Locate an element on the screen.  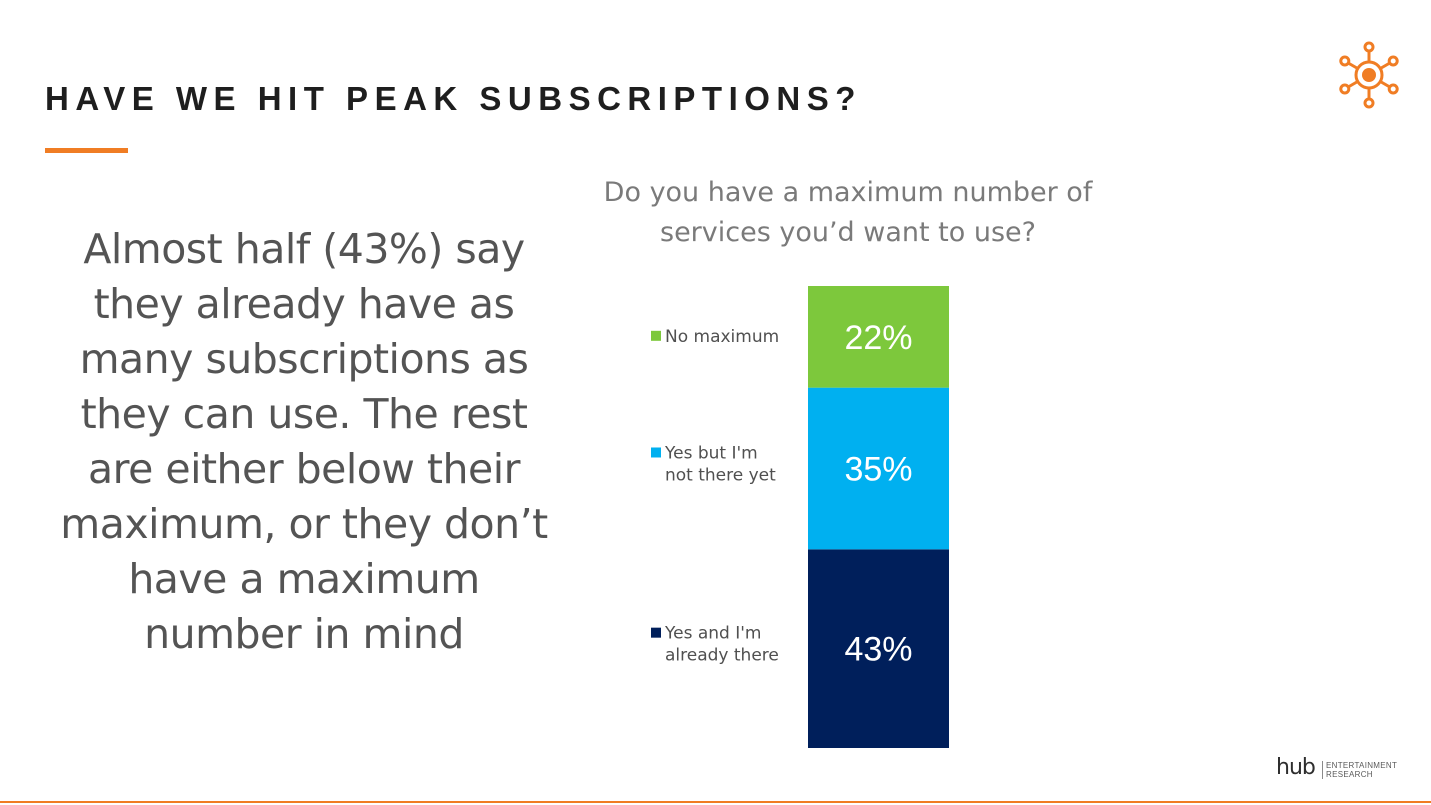
bottom-rule is located at coordinates (715, 802).